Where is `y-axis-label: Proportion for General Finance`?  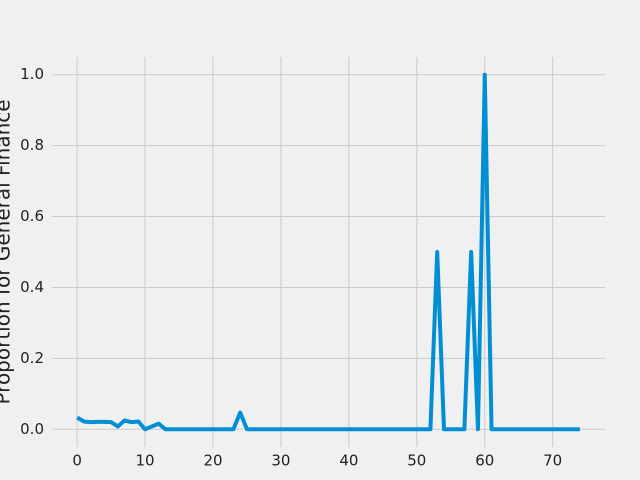
y-axis-label: Proportion for General Finance is located at coordinates (7, 251).